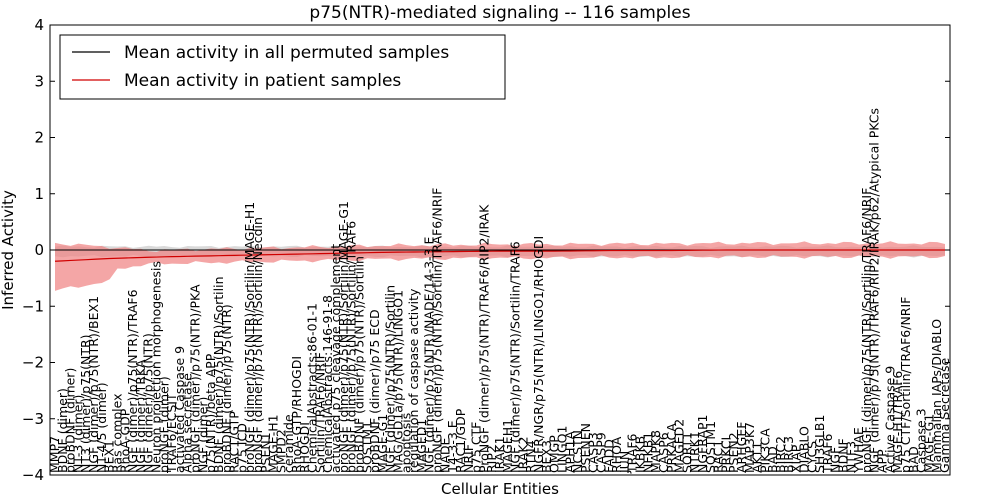 The height and width of the screenshot is (500, 1000). What do you see at coordinates (421, 446) in the screenshot?
I see `x-tick-label: MAGED1` at bounding box center [421, 446].